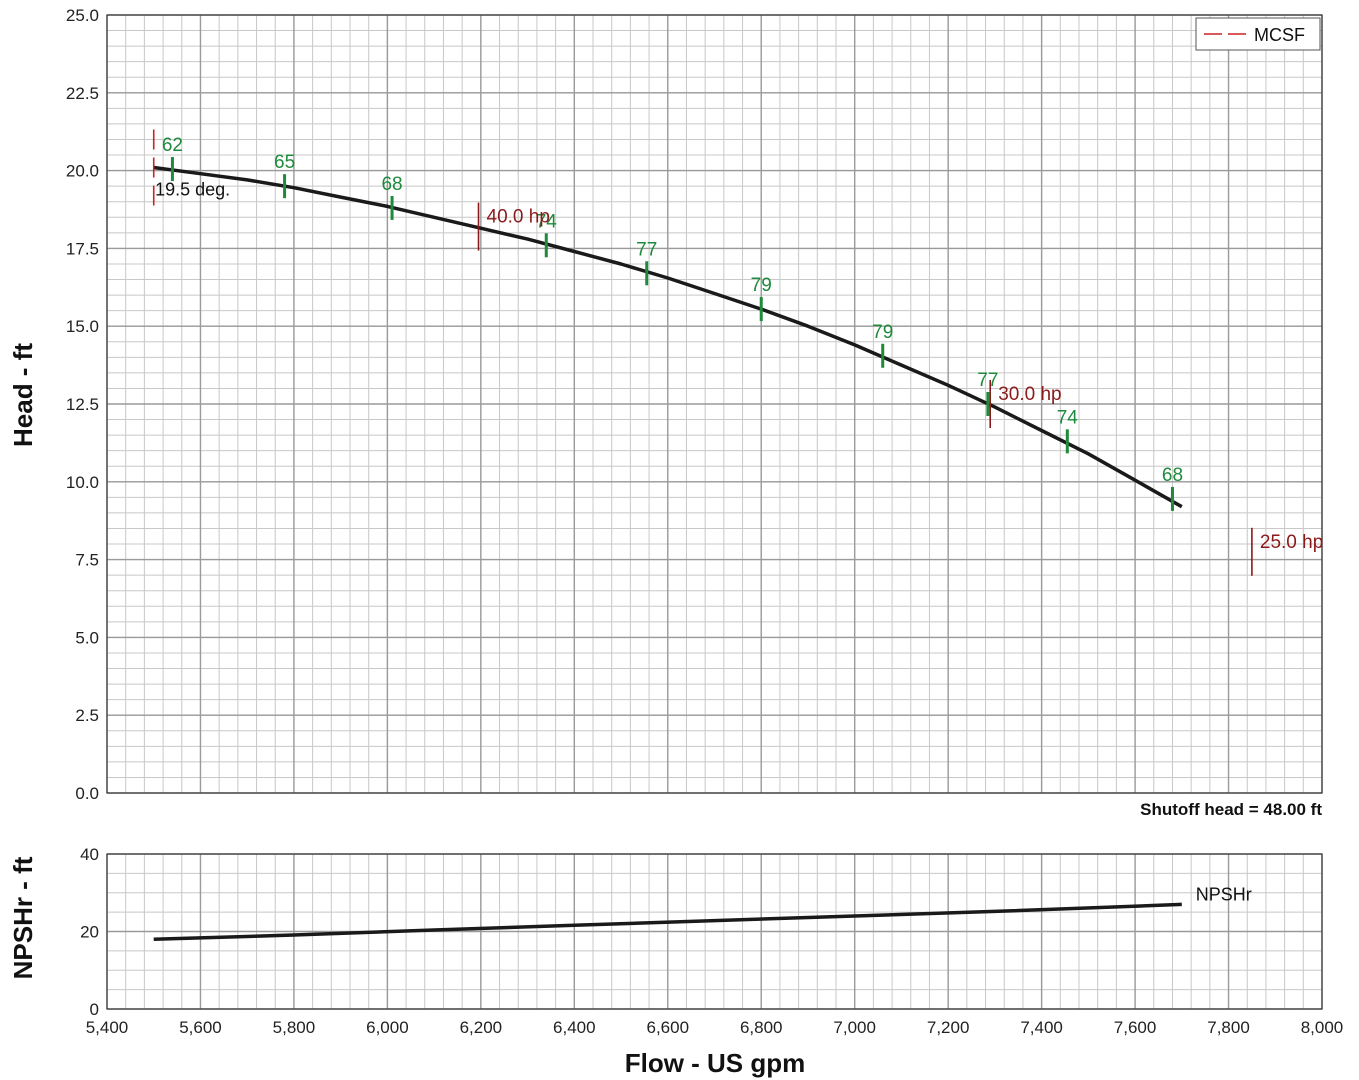 The width and height of the screenshot is (1359, 1080). I want to click on plot-frame, so click(714, 931).